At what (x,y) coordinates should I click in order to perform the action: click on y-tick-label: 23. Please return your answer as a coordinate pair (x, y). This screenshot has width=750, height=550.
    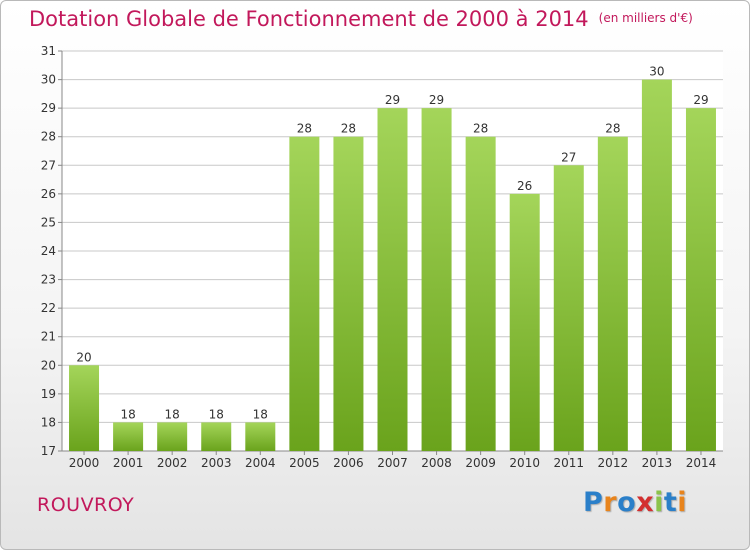
    Looking at the image, I should click on (48, 280).